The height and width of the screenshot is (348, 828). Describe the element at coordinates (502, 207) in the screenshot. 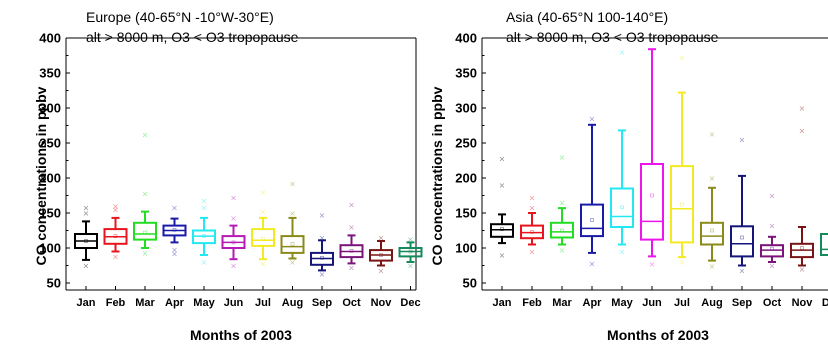

I see `asia-box-jan: × × ×` at that location.